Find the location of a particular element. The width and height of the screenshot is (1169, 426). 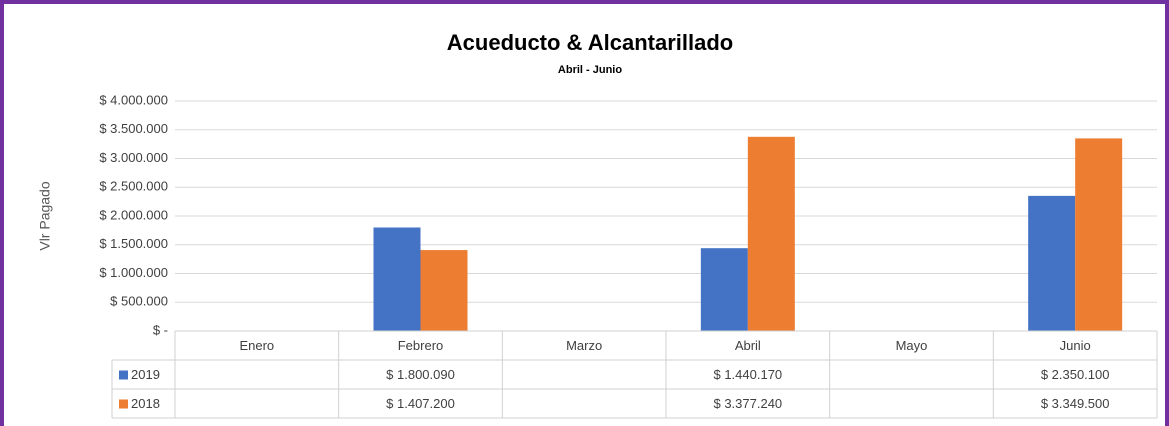

y-tick-label: $ 3.500.000 is located at coordinates (133, 128).